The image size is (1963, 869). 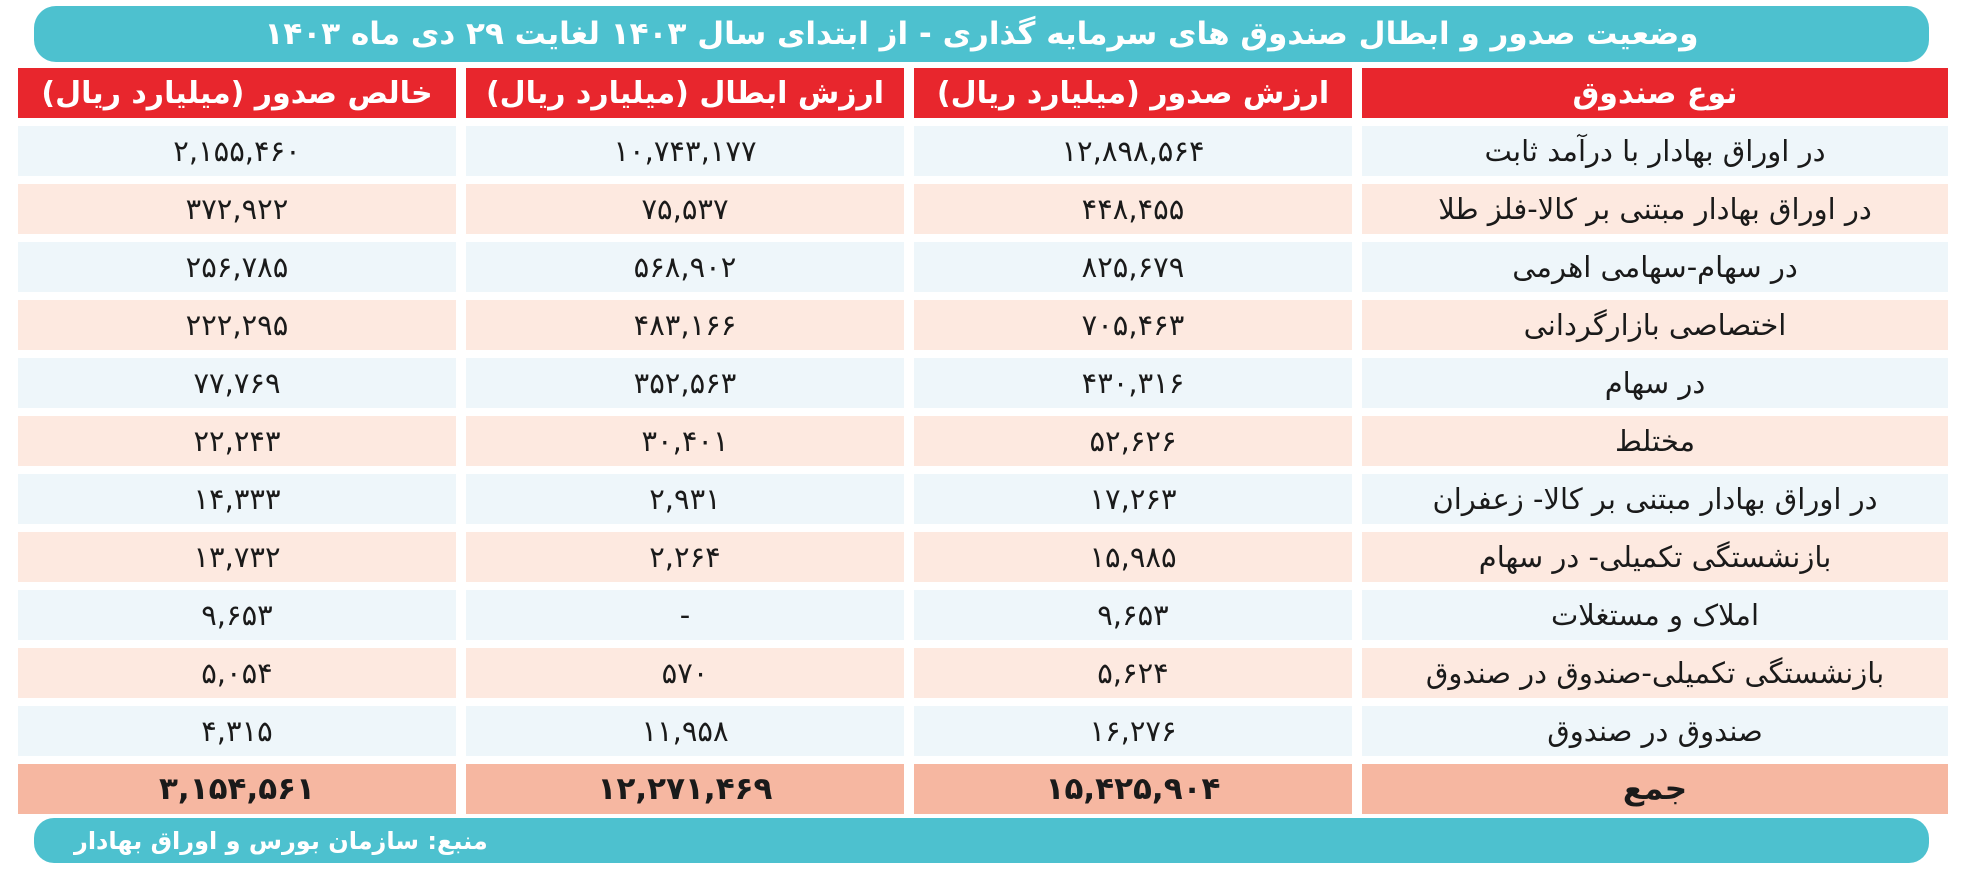 I want to click on net-issuance-cell: ۱۳,۷۳۲, so click(x=237, y=557).